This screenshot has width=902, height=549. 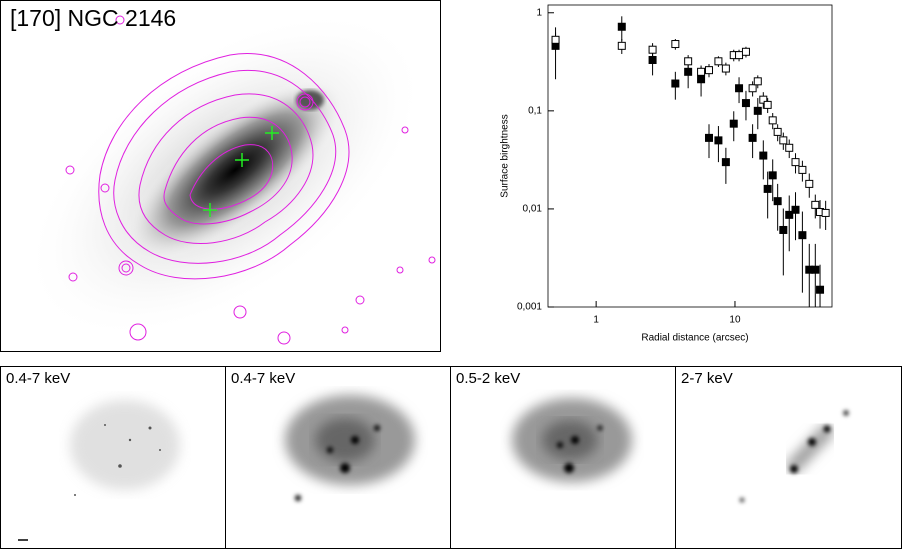 What do you see at coordinates (596, 320) in the screenshot?
I see `x-tick-label: 1` at bounding box center [596, 320].